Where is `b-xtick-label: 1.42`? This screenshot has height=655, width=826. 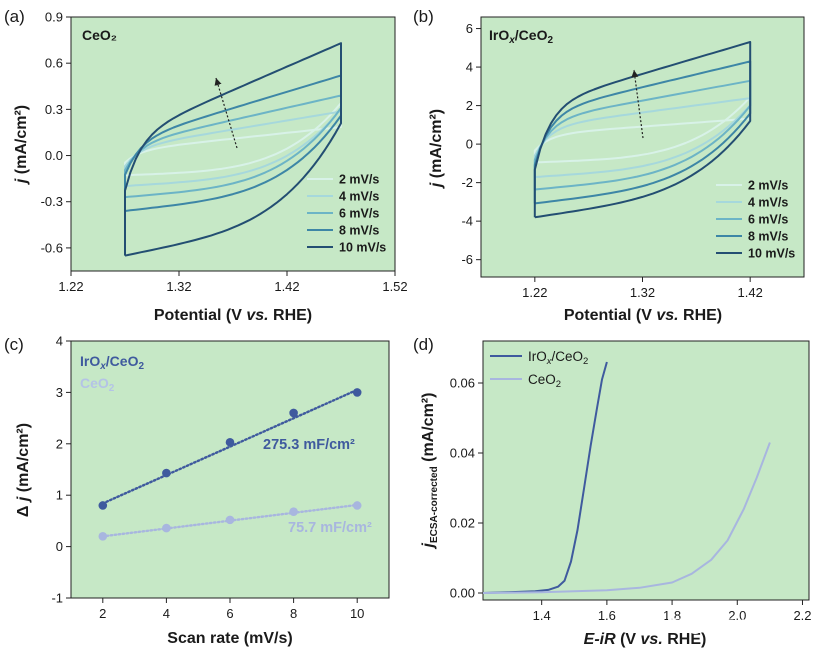
b-xtick-label: 1.42 is located at coordinates (750, 292).